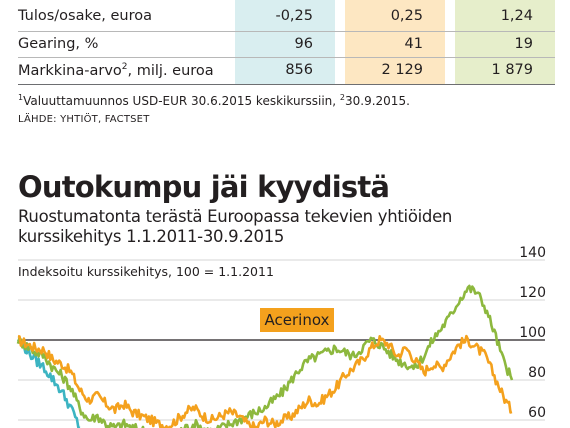  Describe the element at coordinates (402, 70) in the screenshot. I see `table-cell: 2 129` at that location.